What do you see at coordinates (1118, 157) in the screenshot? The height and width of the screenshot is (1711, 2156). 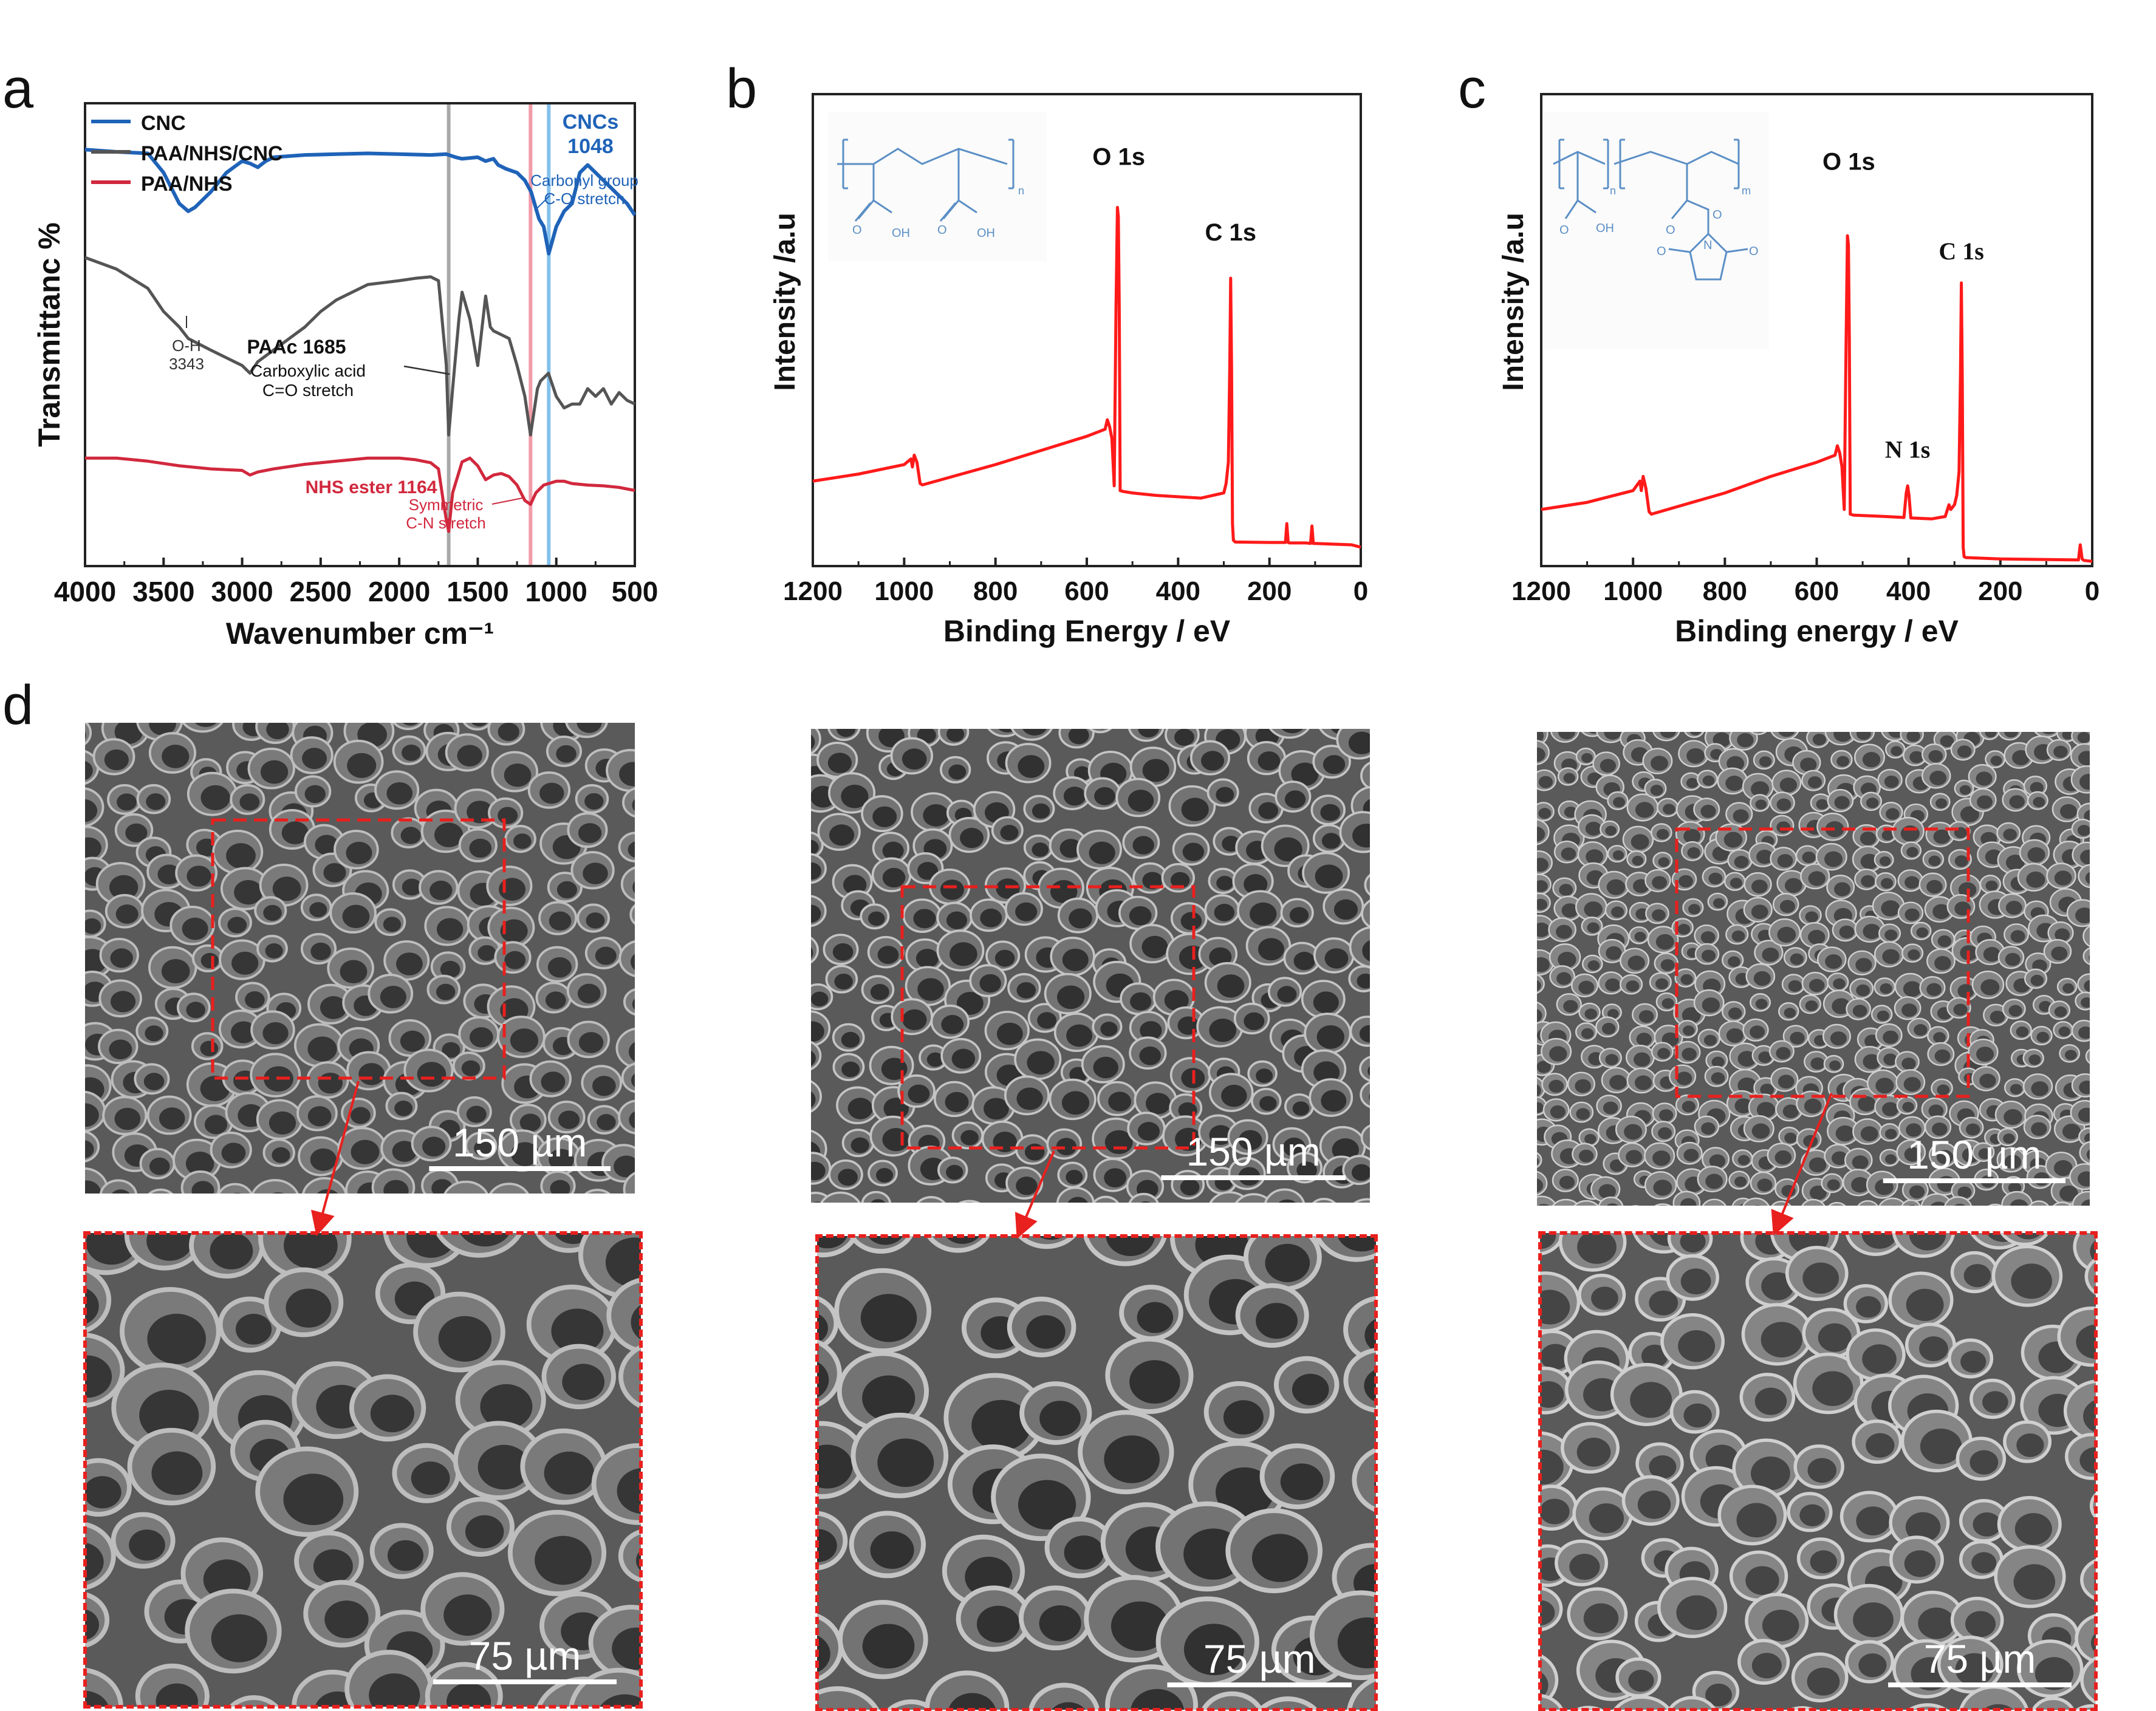 I see `peak-label: O 1s` at bounding box center [1118, 157].